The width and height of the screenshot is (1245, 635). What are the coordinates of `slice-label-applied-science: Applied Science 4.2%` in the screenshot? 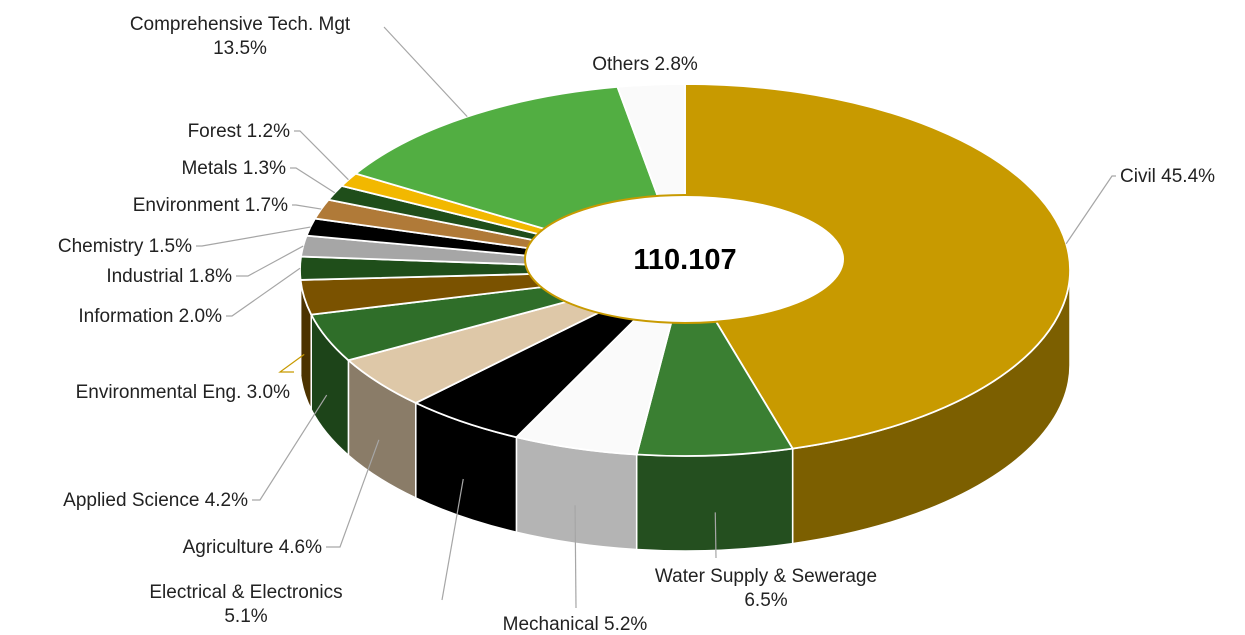 It's located at (155, 500).